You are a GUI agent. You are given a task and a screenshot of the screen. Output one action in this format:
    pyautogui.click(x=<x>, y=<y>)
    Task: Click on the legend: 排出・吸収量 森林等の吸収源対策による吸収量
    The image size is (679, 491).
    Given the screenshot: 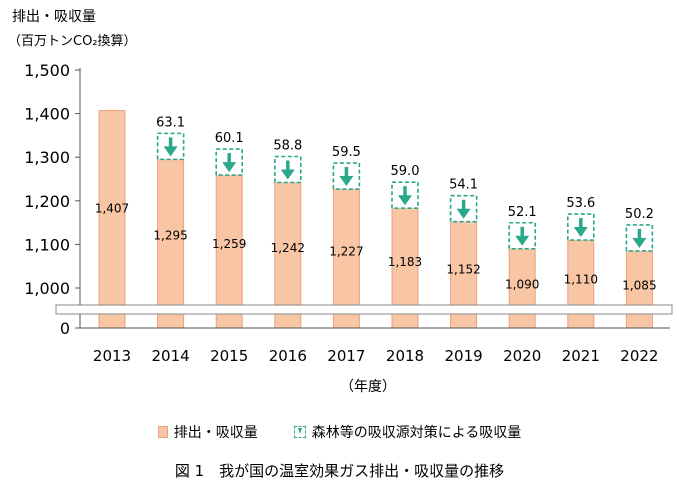 What is the action you would take?
    pyautogui.click(x=339, y=432)
    